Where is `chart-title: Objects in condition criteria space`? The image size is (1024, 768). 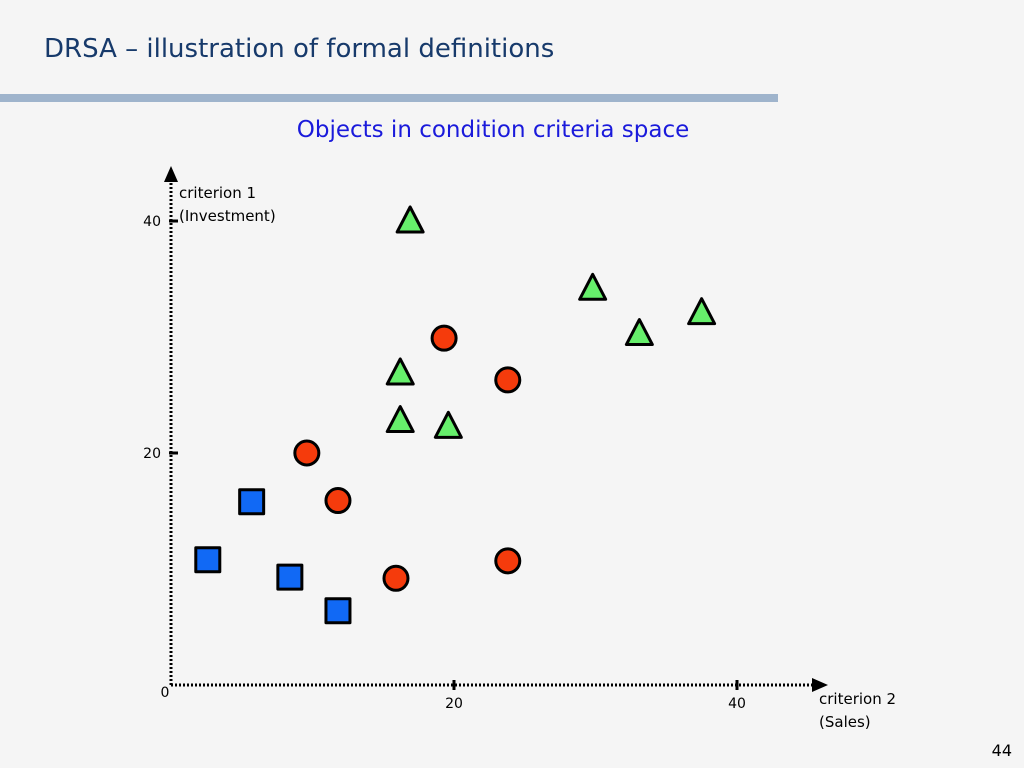 chart-title: Objects in condition criteria space is located at coordinates (493, 130).